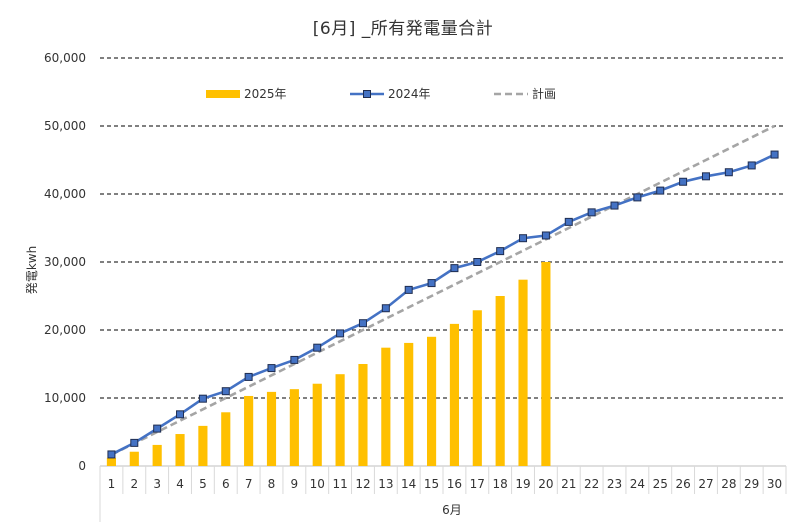  What do you see at coordinates (82, 466) in the screenshot?
I see `y-tick-label: 0` at bounding box center [82, 466].